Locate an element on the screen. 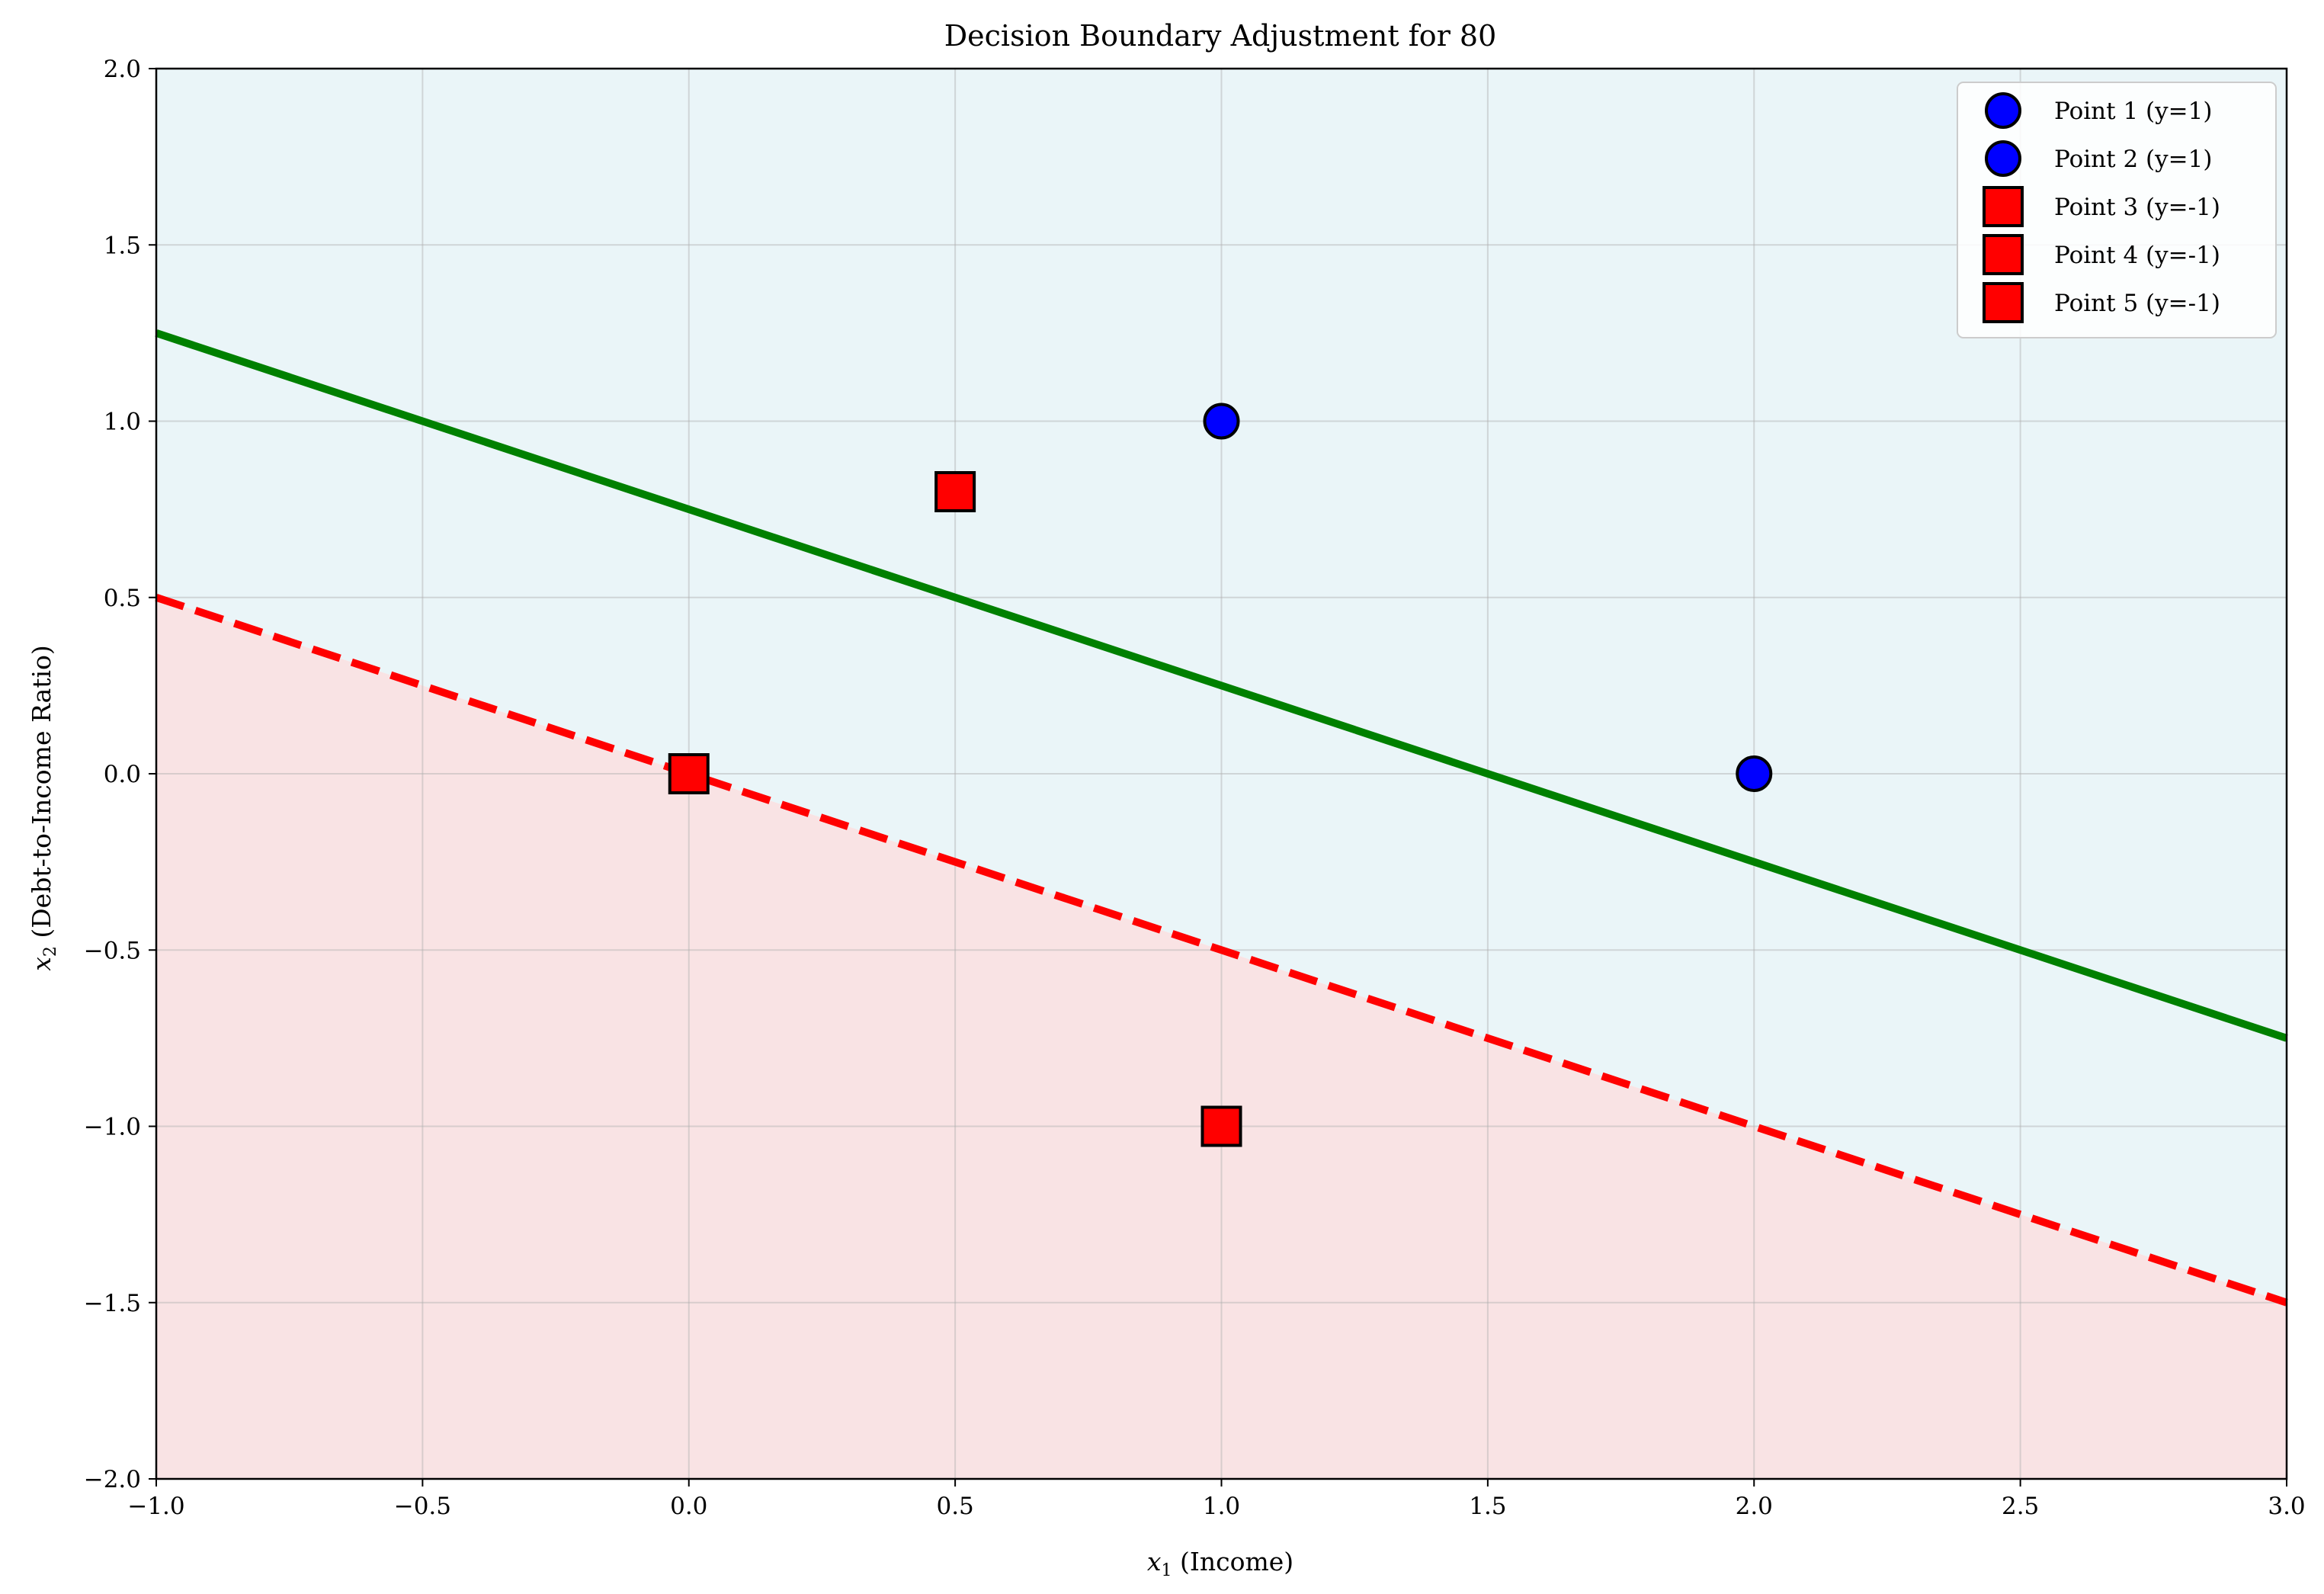 The height and width of the screenshot is (1594, 2324). x-tick-label: −1.0 is located at coordinates (155, 1506).